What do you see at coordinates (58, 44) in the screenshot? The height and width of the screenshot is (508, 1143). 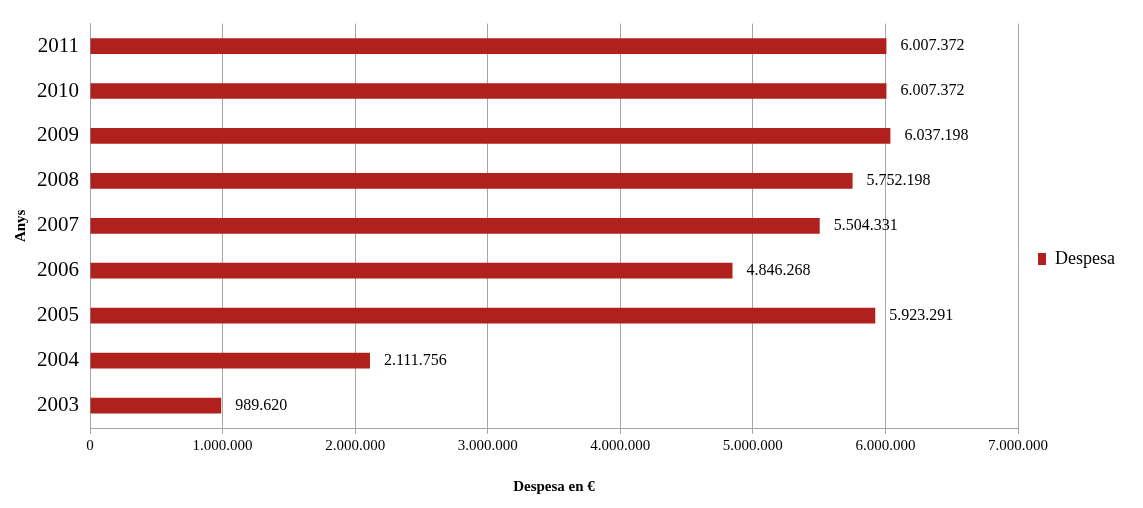 I see `y-tick-label: 2011` at bounding box center [58, 44].